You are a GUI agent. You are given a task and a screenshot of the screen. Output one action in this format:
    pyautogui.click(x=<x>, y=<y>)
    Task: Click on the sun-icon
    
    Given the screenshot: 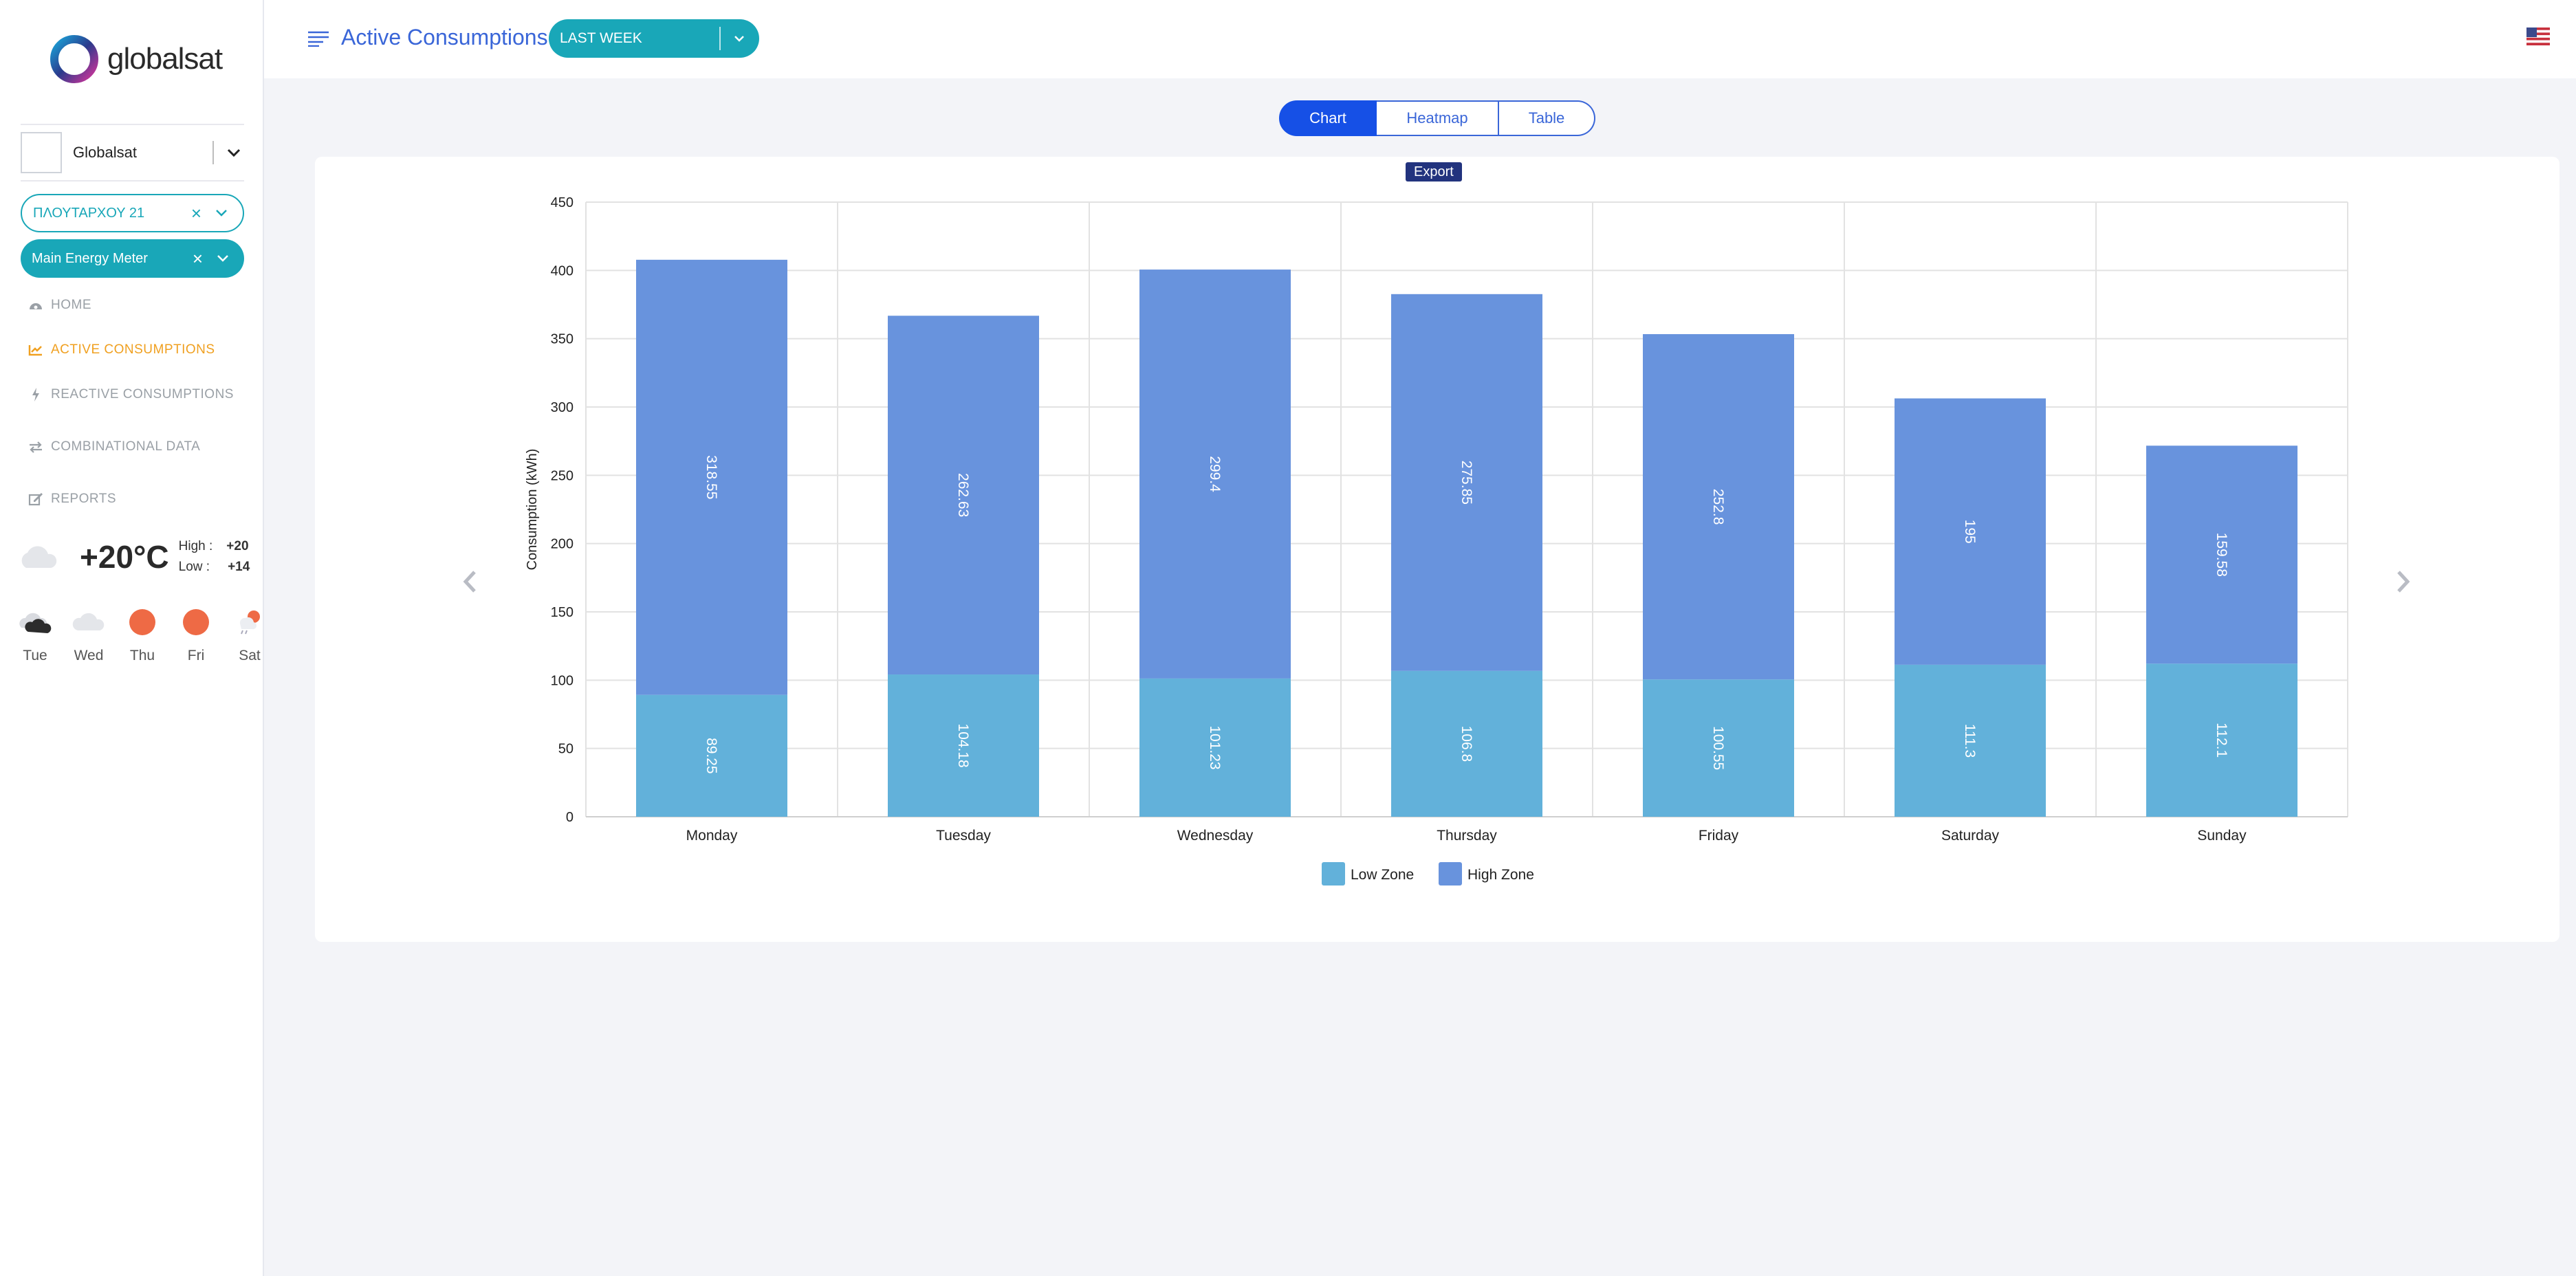 What is the action you would take?
    pyautogui.click(x=196, y=622)
    